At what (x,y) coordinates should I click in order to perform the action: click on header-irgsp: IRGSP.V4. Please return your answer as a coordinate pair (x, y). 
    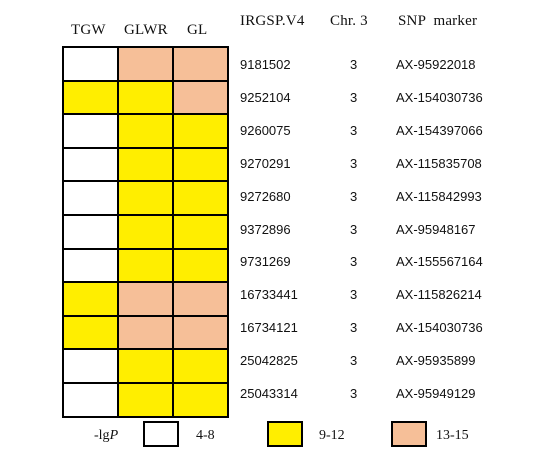
    Looking at the image, I should click on (272, 21).